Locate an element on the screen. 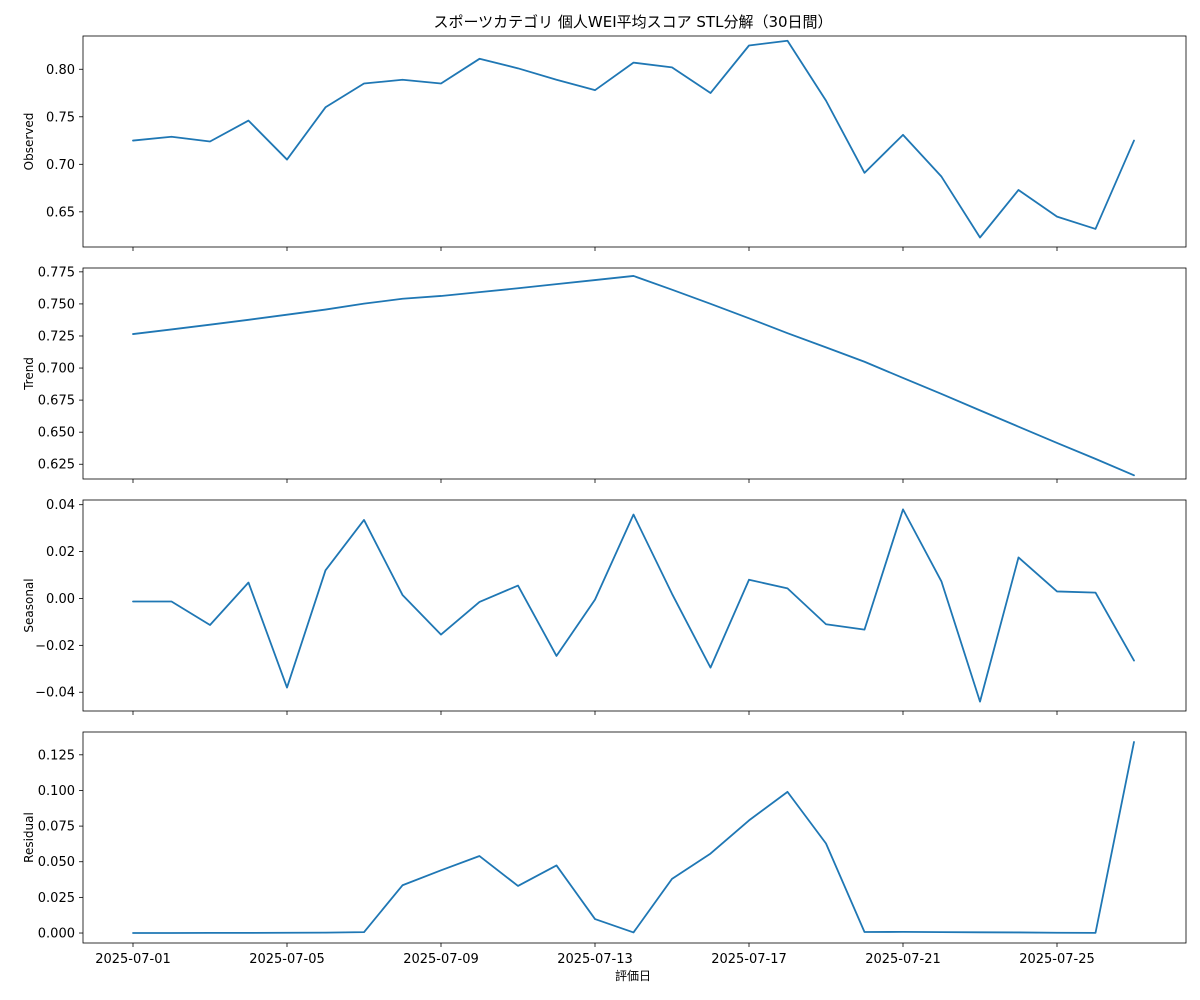 The image size is (1200, 1000). observed-y-tick-label: 0.65 is located at coordinates (60, 212).